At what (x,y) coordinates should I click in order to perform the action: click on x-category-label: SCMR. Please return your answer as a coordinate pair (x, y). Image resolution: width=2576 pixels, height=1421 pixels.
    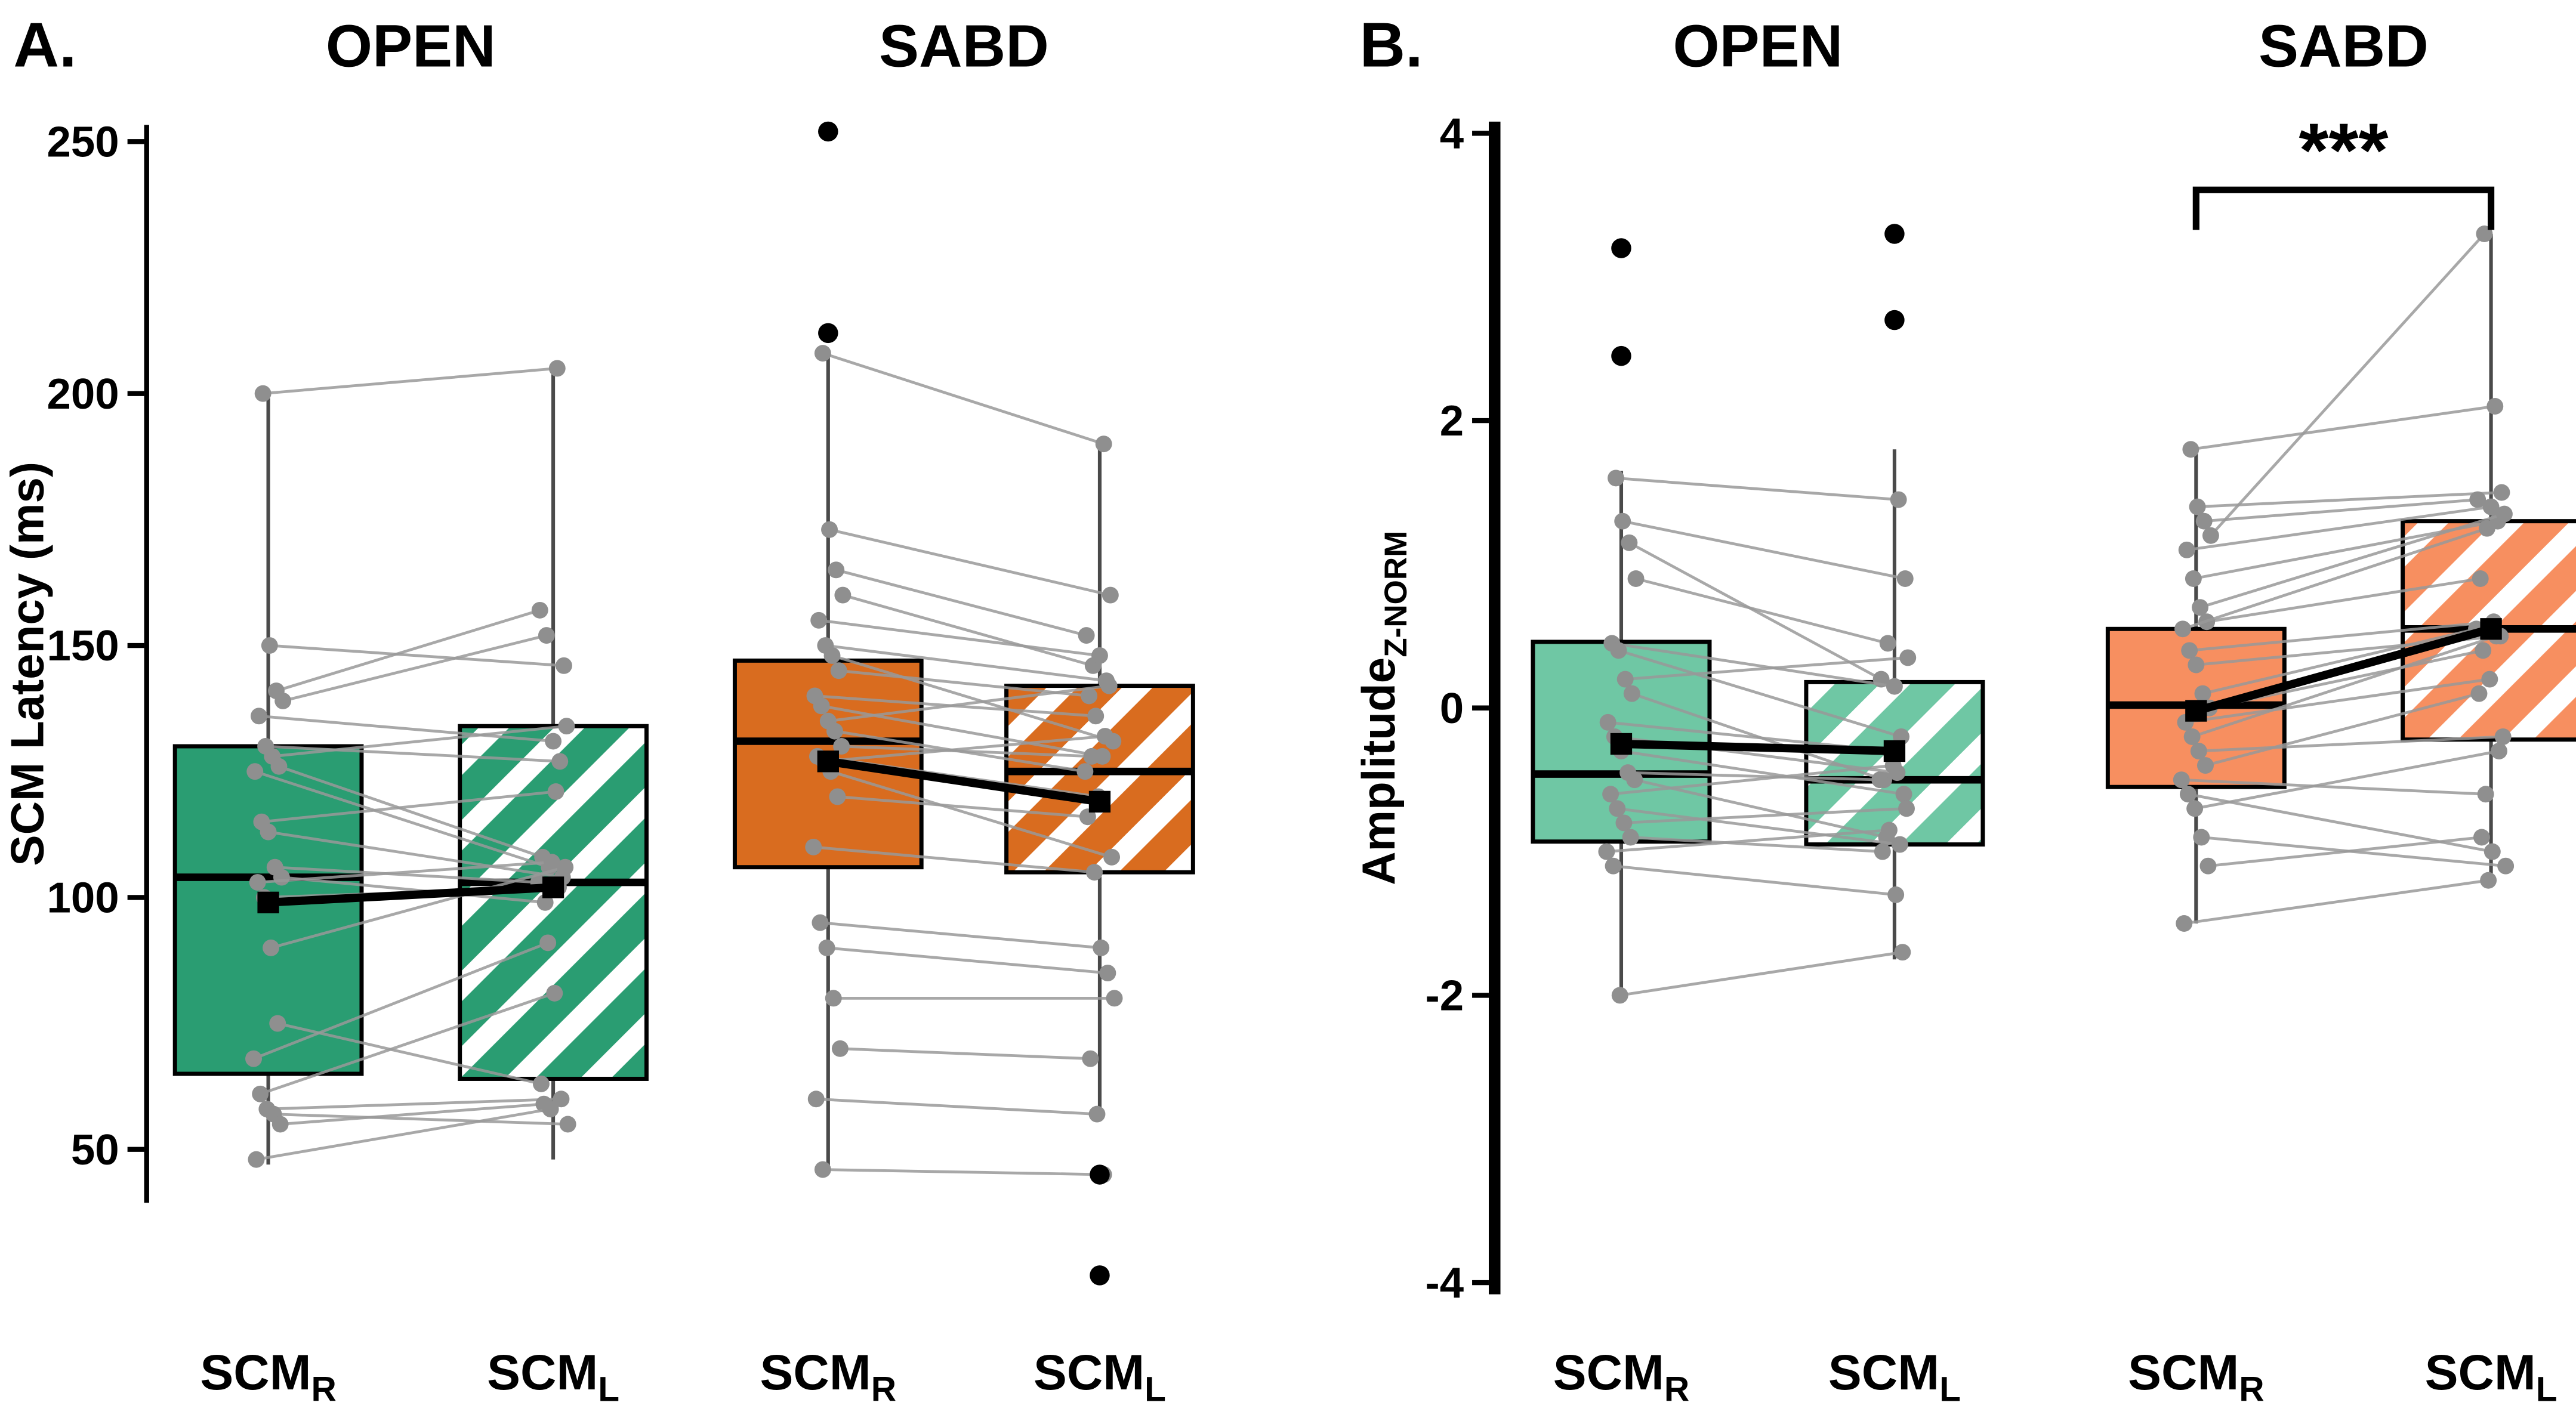
    Looking at the image, I should click on (268, 1376).